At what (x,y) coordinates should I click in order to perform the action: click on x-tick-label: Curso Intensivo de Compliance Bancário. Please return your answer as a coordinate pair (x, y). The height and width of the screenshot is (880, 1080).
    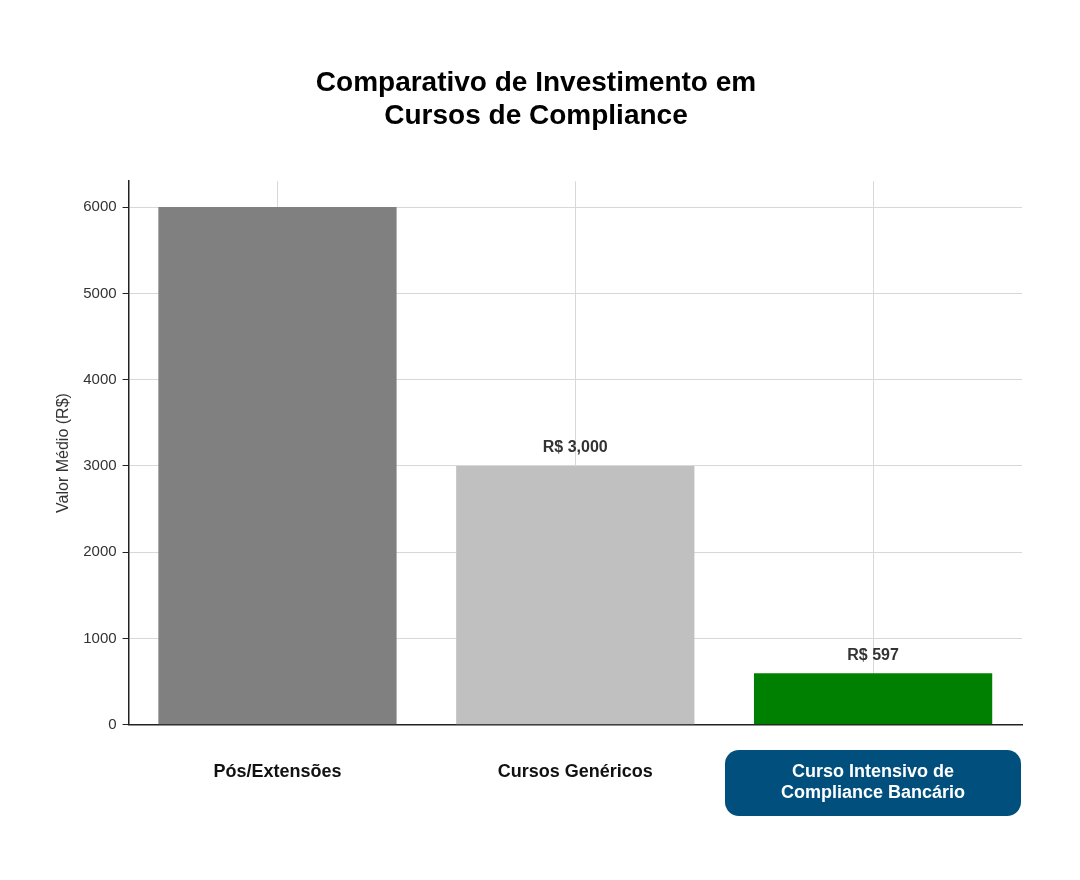
    Looking at the image, I should click on (873, 781).